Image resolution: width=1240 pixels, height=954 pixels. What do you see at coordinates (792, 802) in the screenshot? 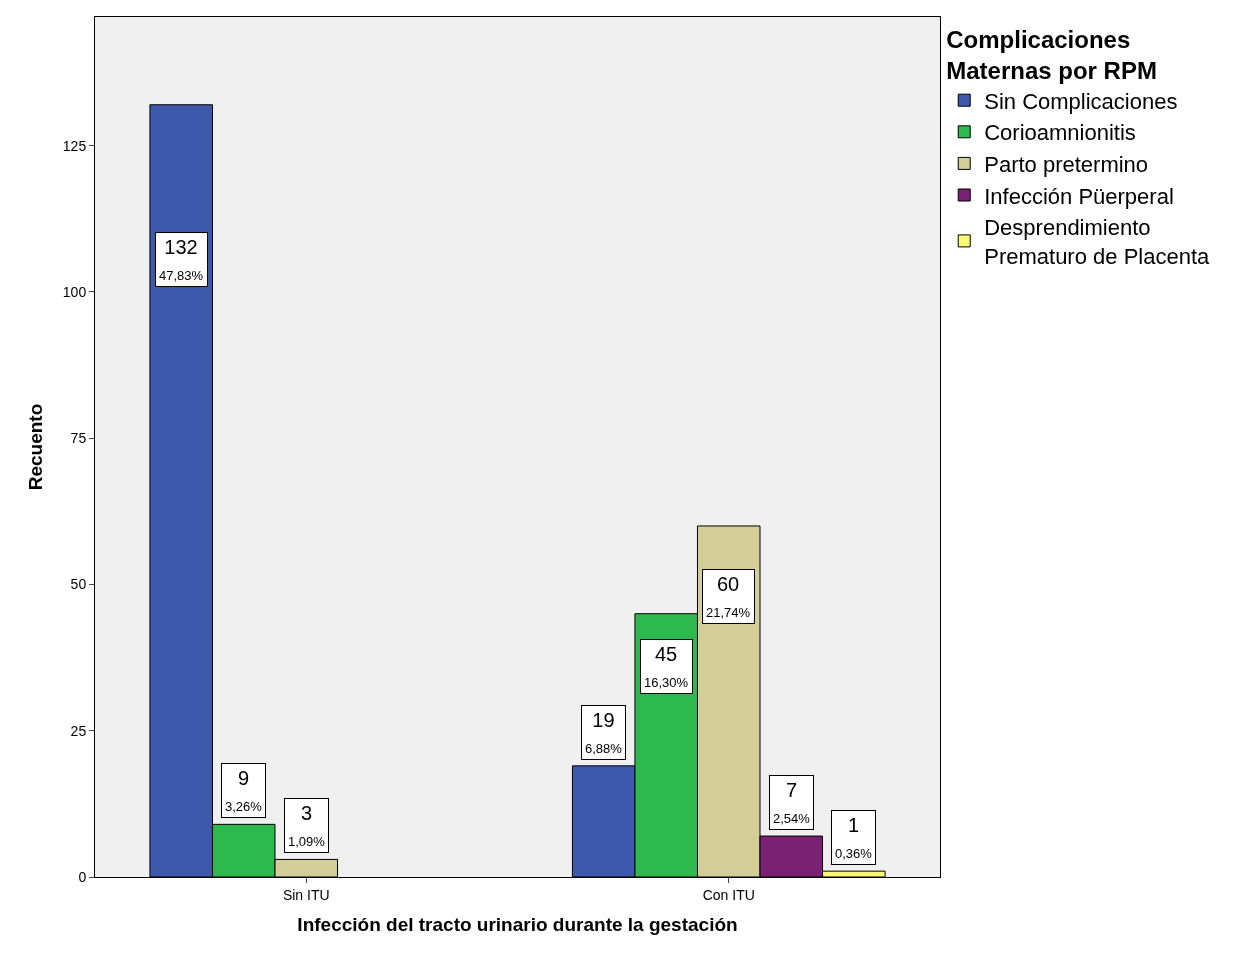
I see `data-label: 7 2,54%` at bounding box center [792, 802].